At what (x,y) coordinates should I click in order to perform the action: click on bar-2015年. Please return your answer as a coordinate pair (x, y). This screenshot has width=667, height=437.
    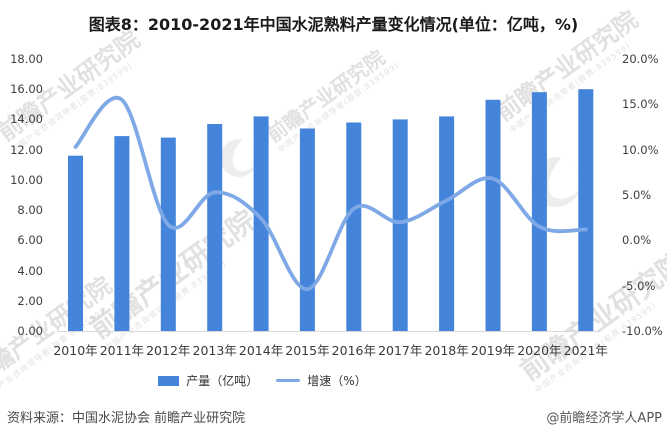
    Looking at the image, I should click on (307, 229).